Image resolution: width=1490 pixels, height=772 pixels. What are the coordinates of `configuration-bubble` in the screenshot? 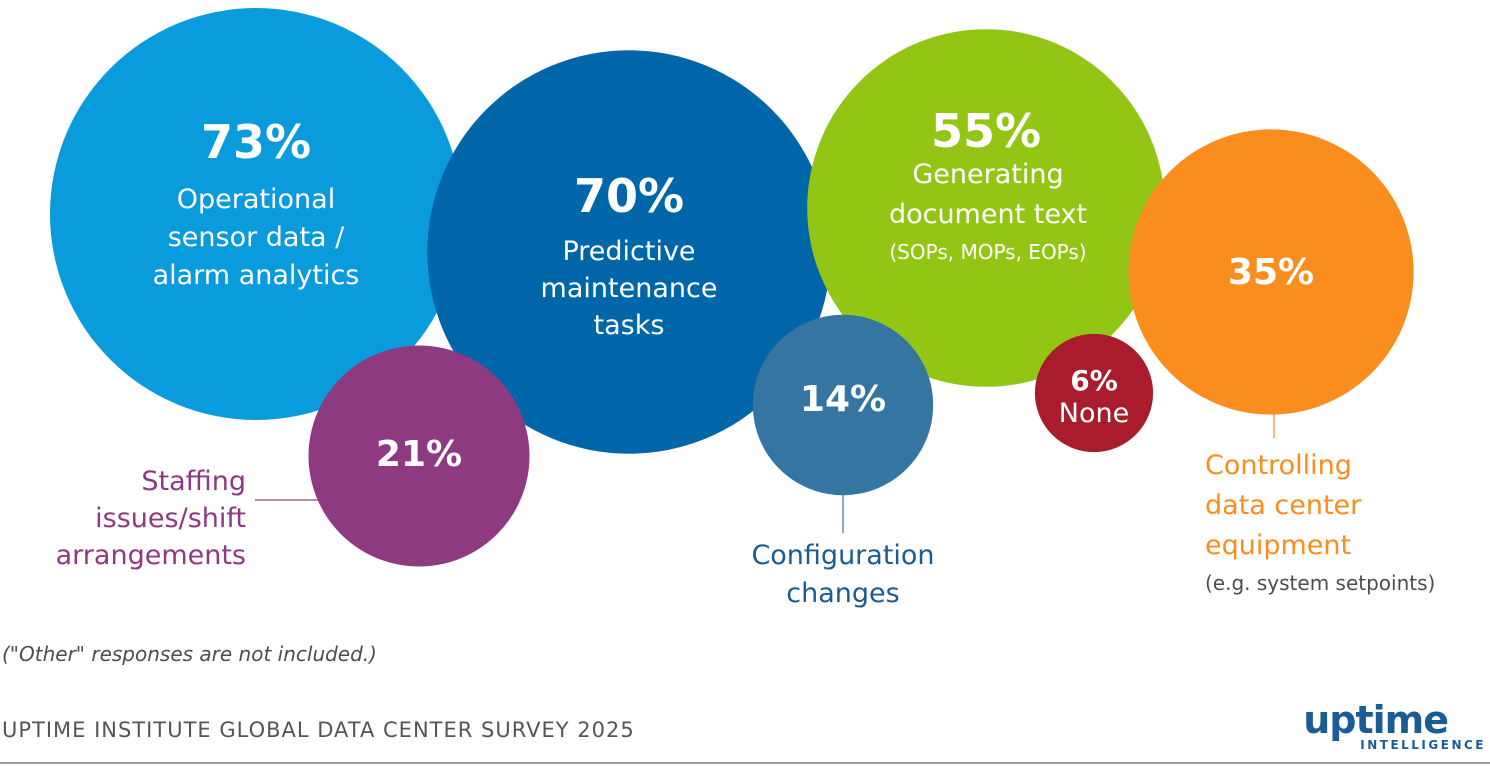 It's located at (843, 405).